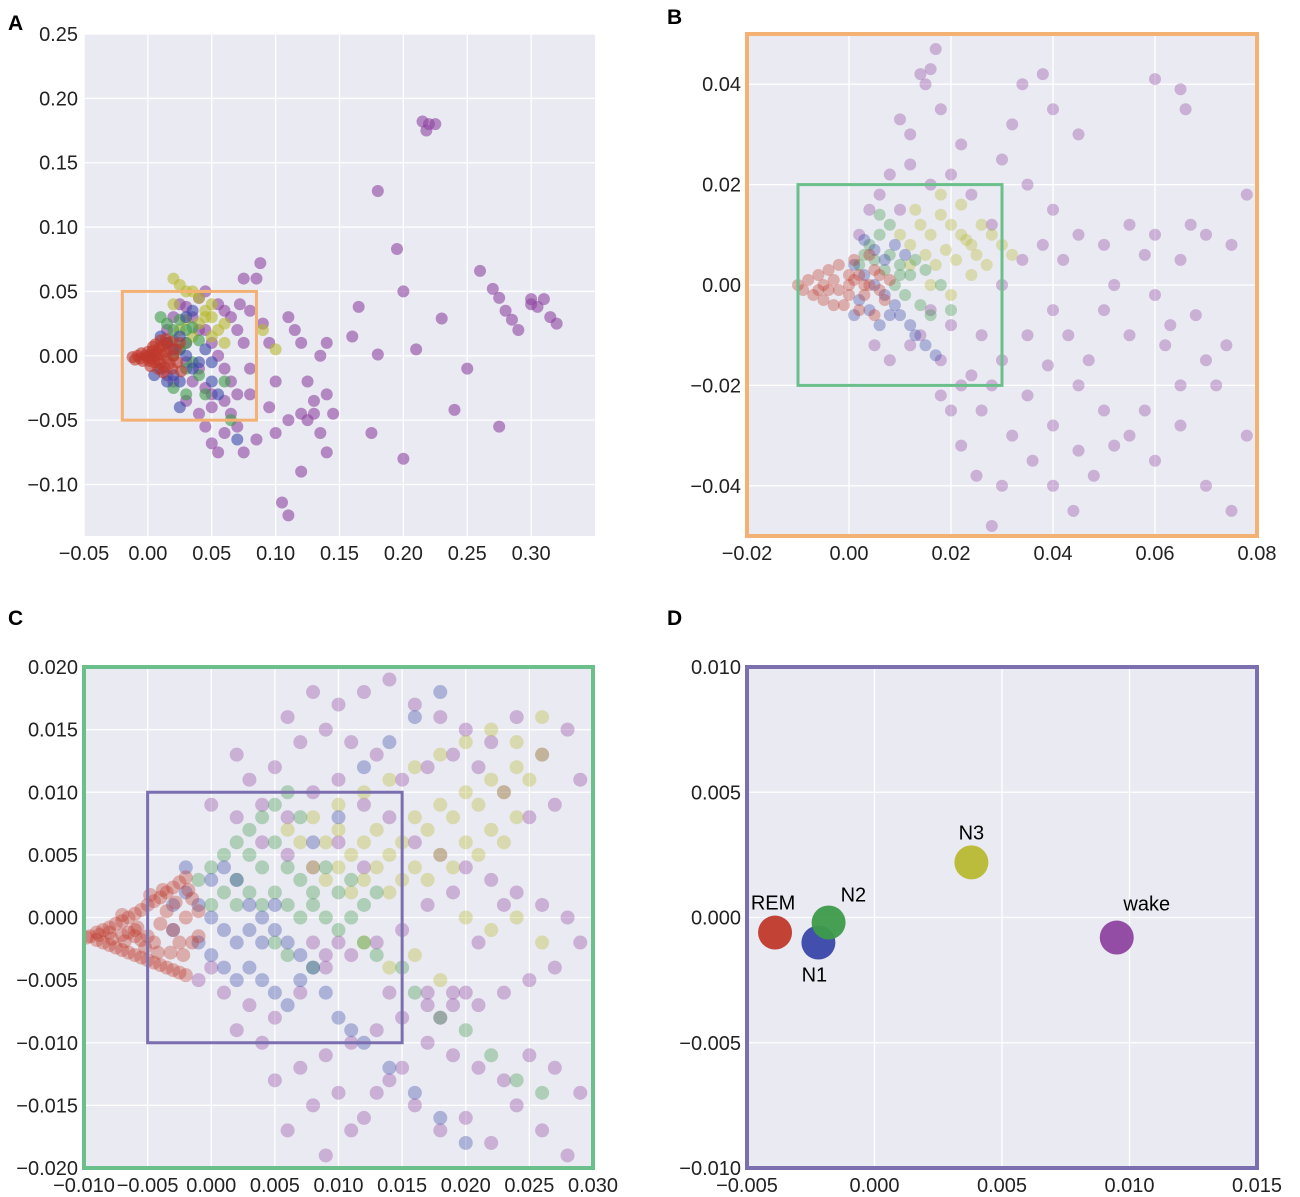  I want to click on y-tick-label: −0.005, so click(710, 1044).